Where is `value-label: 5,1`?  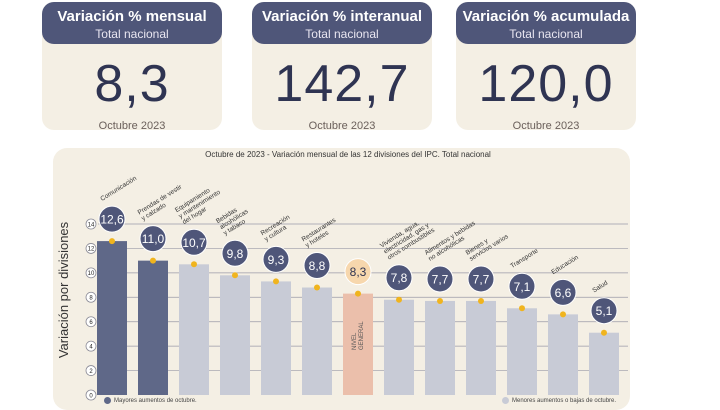 value-label: 5,1 is located at coordinates (604, 311).